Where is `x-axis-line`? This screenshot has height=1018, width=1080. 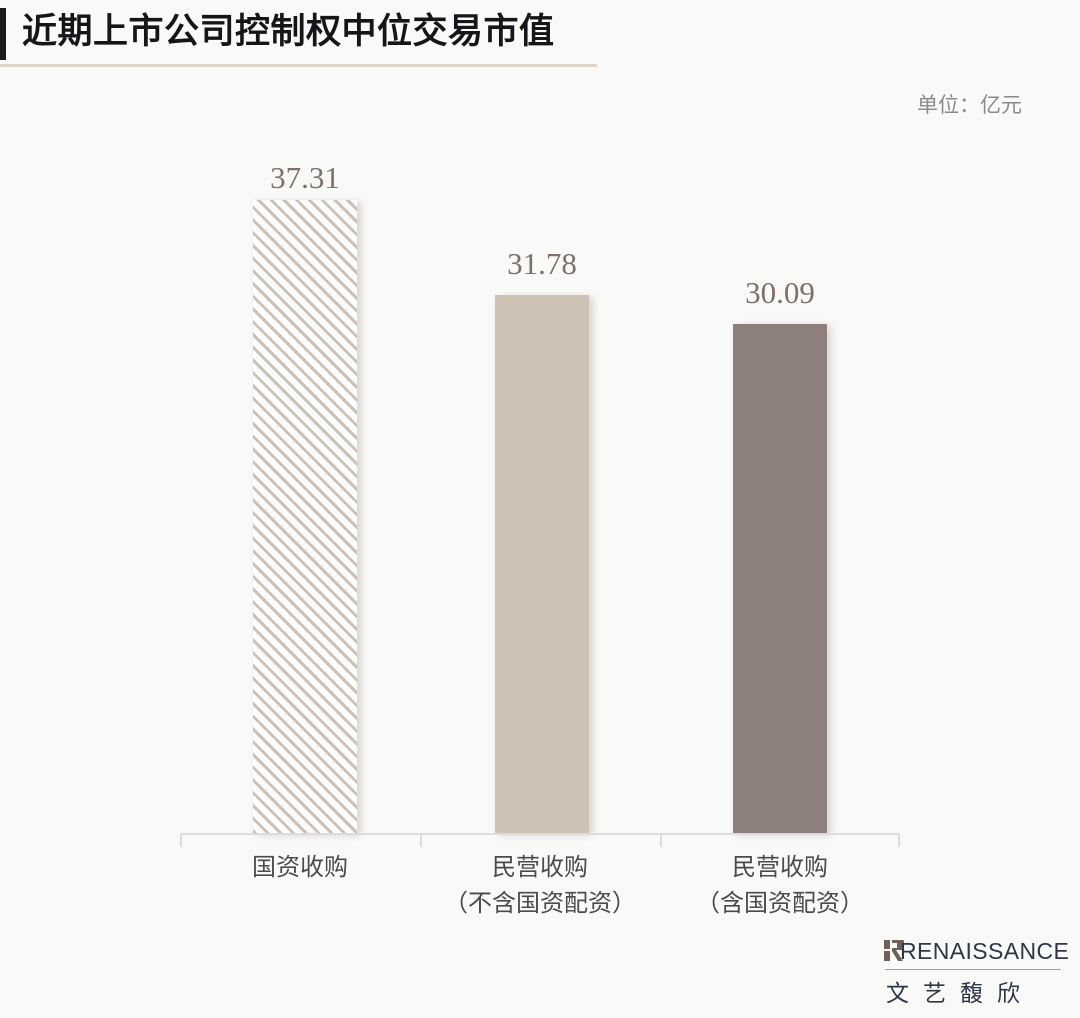 x-axis-line is located at coordinates (540, 834).